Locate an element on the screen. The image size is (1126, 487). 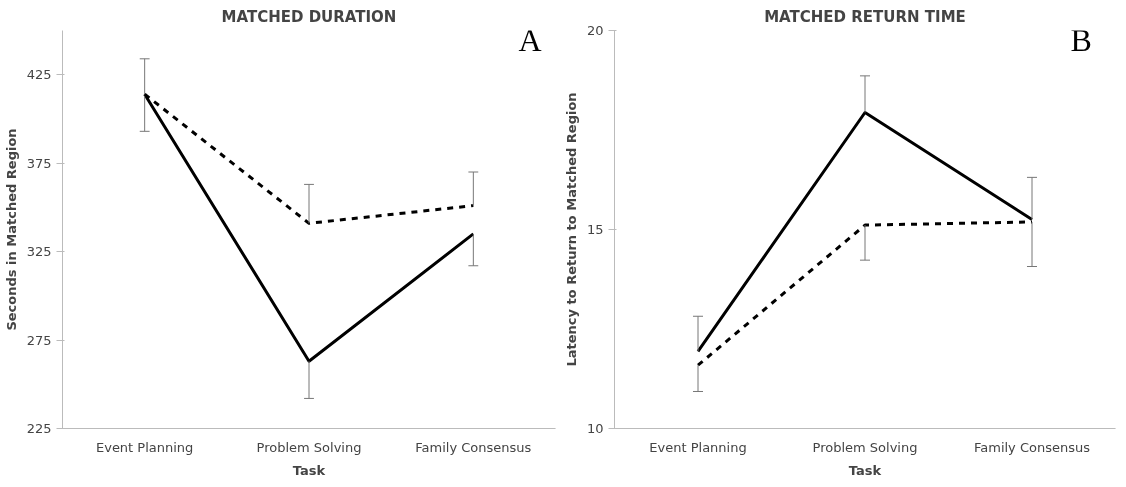
y-tick-label: 20 is located at coordinates (595, 30).